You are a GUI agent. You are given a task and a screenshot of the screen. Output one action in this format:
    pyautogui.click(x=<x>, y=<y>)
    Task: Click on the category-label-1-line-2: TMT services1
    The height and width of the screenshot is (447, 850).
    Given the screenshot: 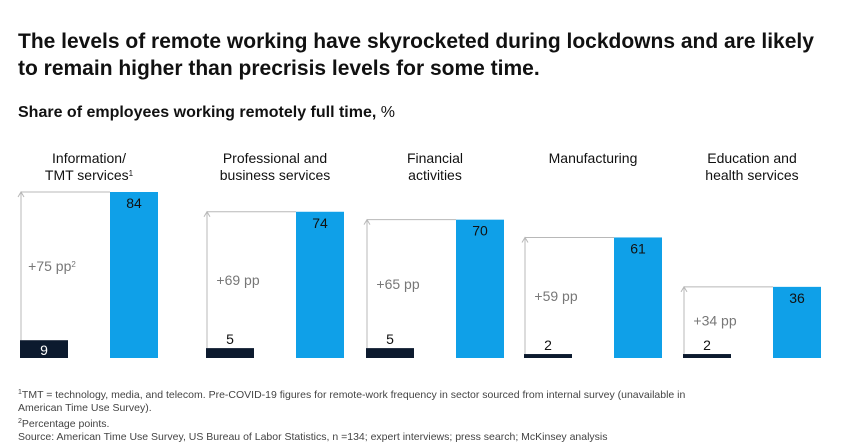 What is the action you would take?
    pyautogui.click(x=89, y=175)
    